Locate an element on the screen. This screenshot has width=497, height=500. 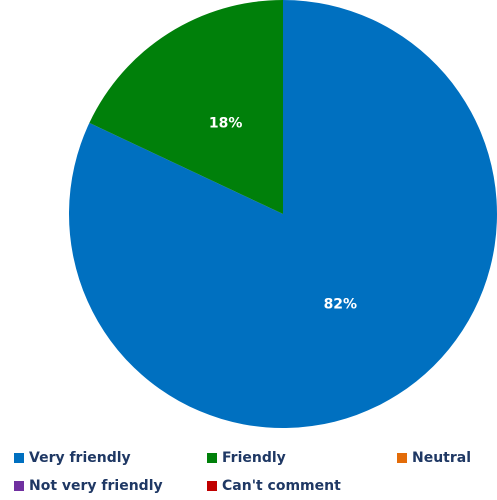
legend-item: Can't comment is located at coordinates (274, 486).